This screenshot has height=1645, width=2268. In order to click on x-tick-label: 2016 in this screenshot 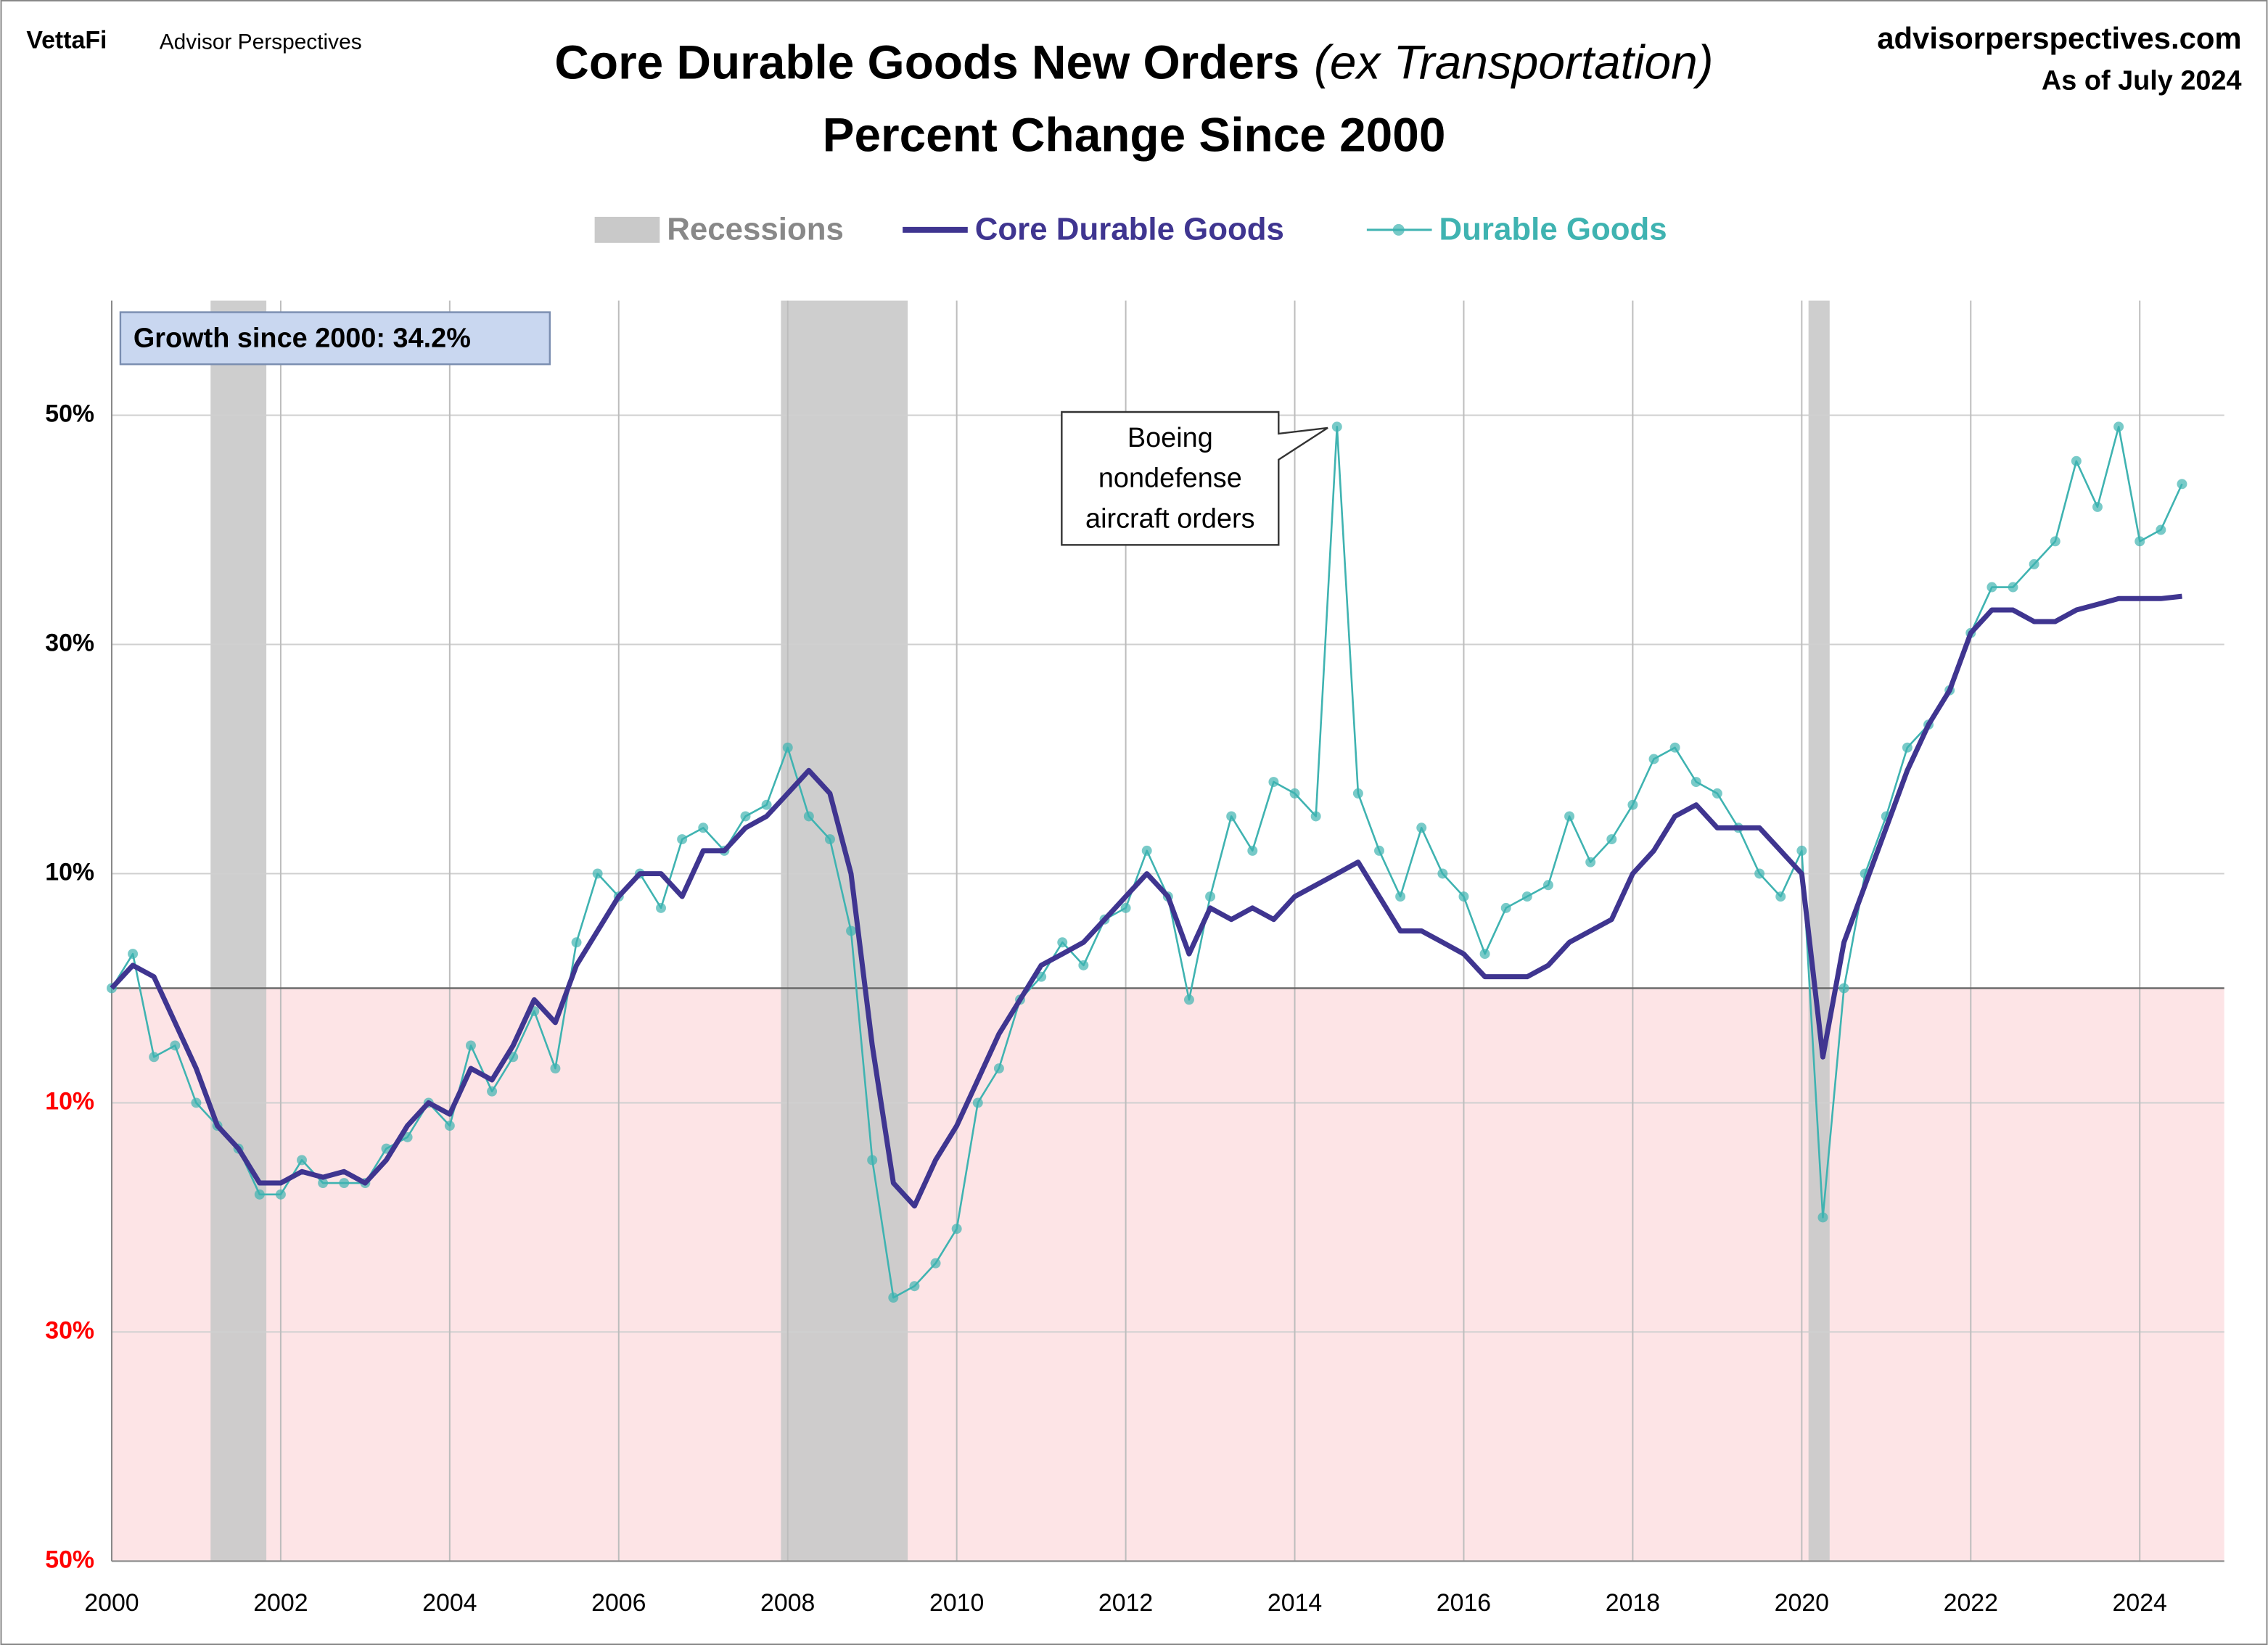, I will do `click(1464, 1603)`.